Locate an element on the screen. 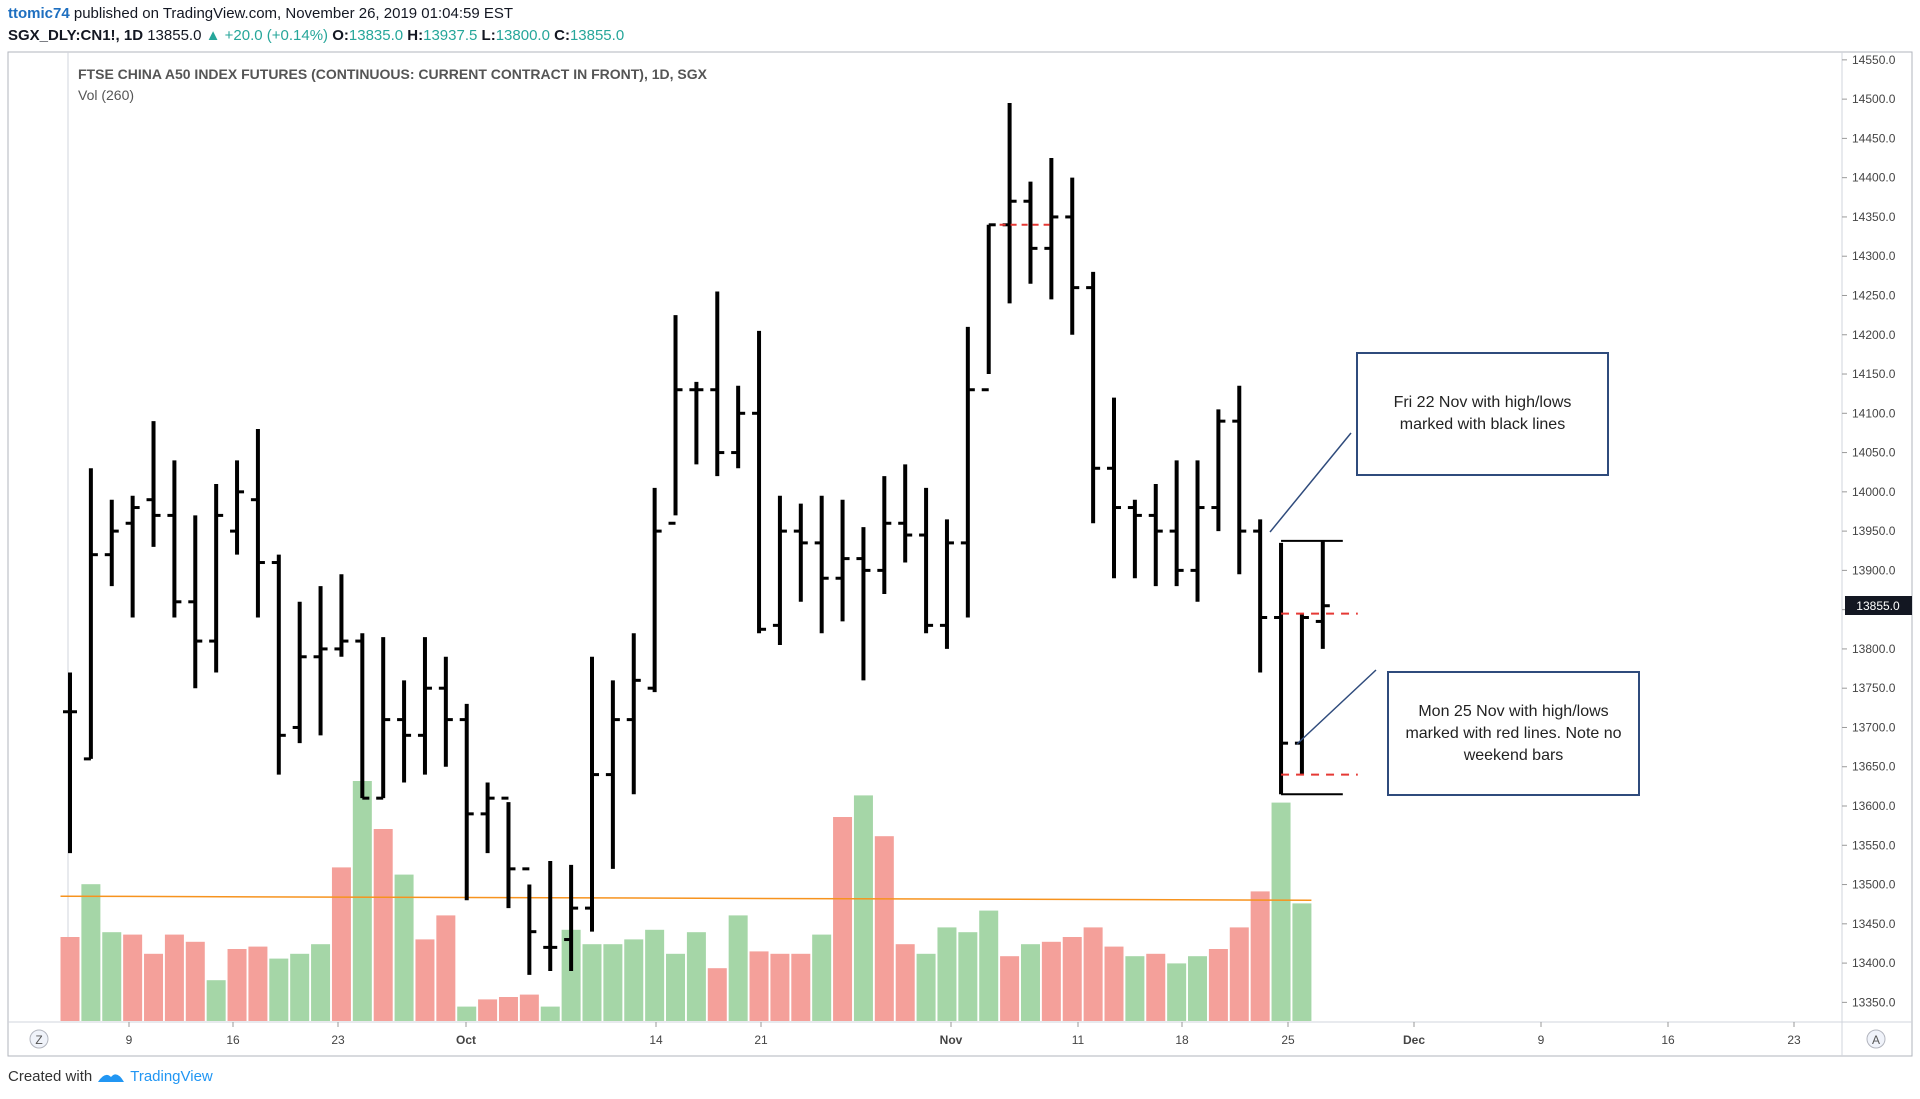  last-price-tag: 13855.0 is located at coordinates (1878, 605).